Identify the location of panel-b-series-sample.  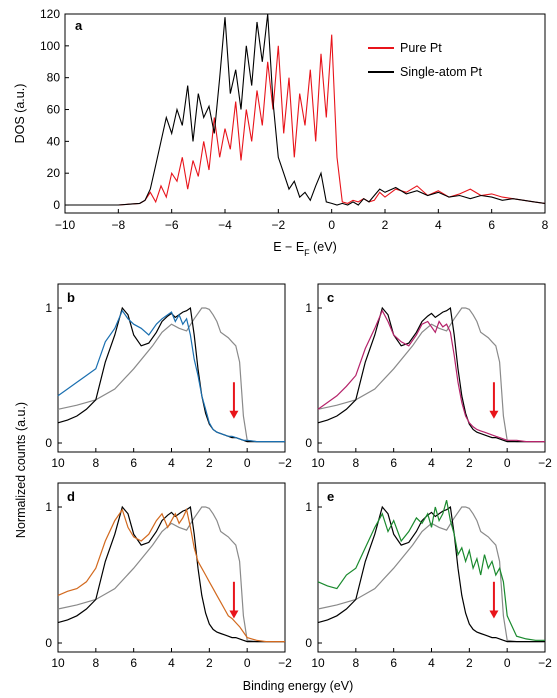
(171, 376).